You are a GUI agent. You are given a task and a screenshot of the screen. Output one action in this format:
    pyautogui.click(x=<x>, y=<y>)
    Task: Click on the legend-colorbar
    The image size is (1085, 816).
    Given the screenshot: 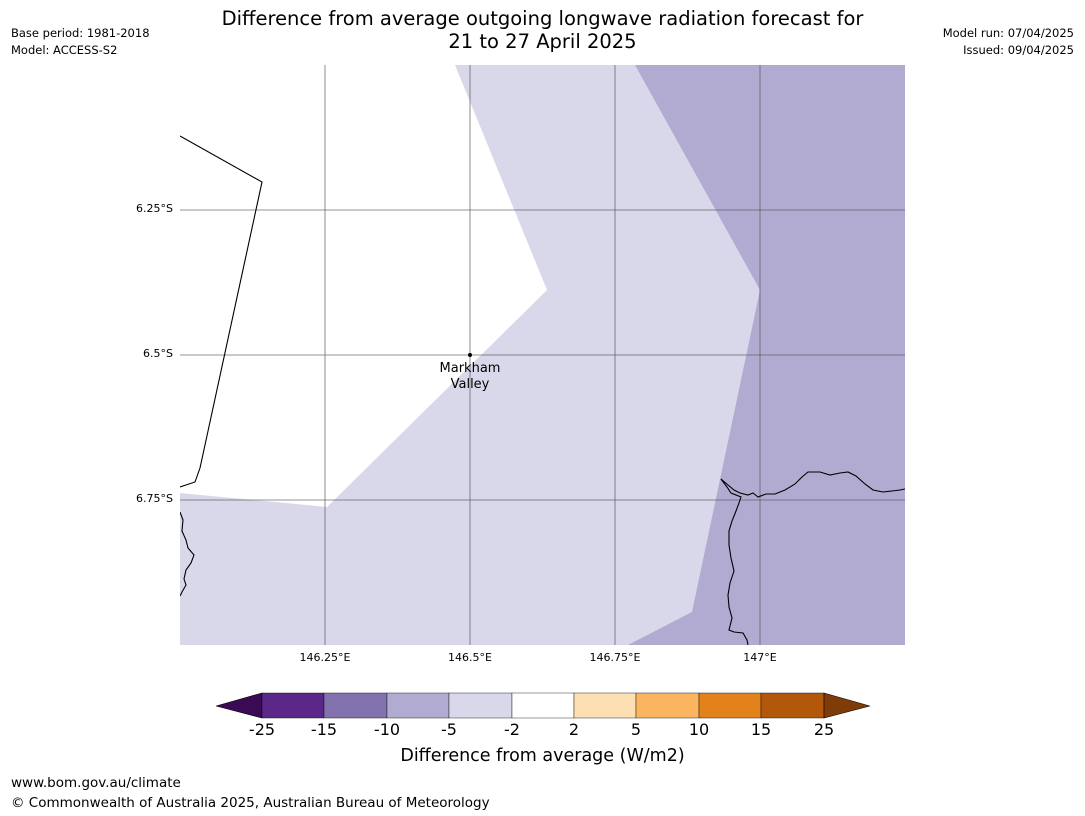 What is the action you would take?
    pyautogui.click(x=543, y=705)
    